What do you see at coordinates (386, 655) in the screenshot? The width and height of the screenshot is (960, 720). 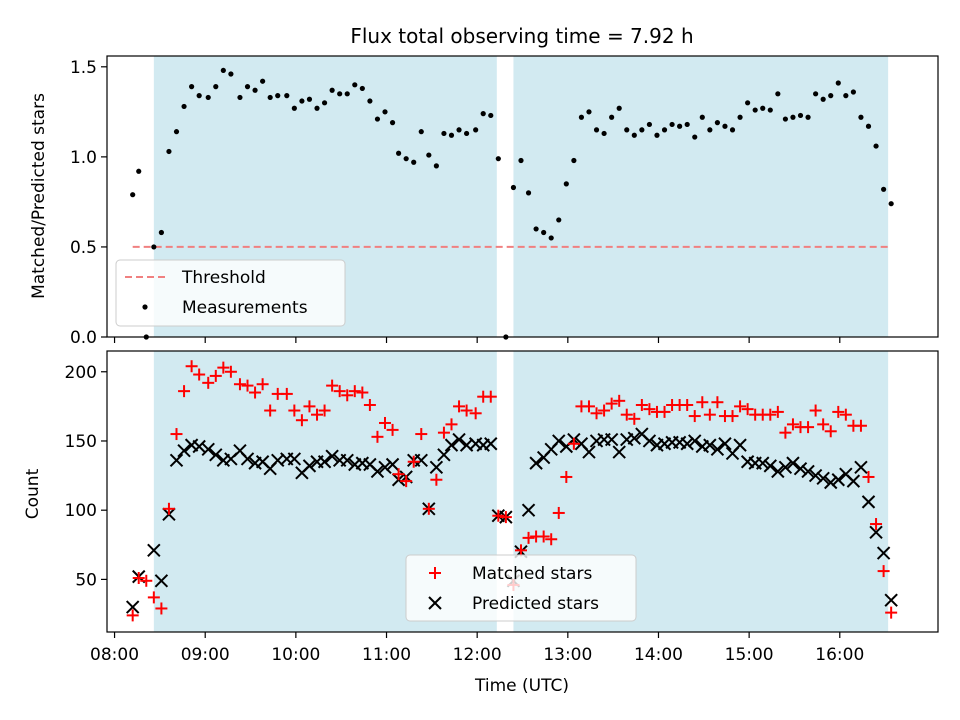 I see `x-tick-label: 11:00` at bounding box center [386, 655].